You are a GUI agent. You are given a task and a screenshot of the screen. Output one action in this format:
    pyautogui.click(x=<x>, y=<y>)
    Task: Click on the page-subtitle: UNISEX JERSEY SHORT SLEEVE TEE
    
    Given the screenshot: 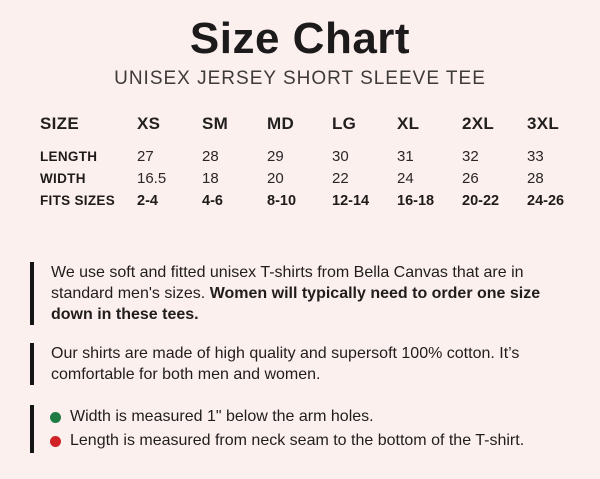 What is the action you would take?
    pyautogui.click(x=300, y=78)
    